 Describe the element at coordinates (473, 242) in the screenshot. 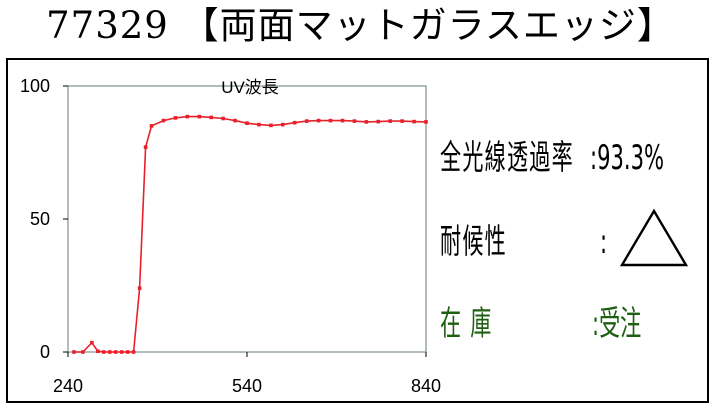

I see `durability-label: 耐候性` at that location.